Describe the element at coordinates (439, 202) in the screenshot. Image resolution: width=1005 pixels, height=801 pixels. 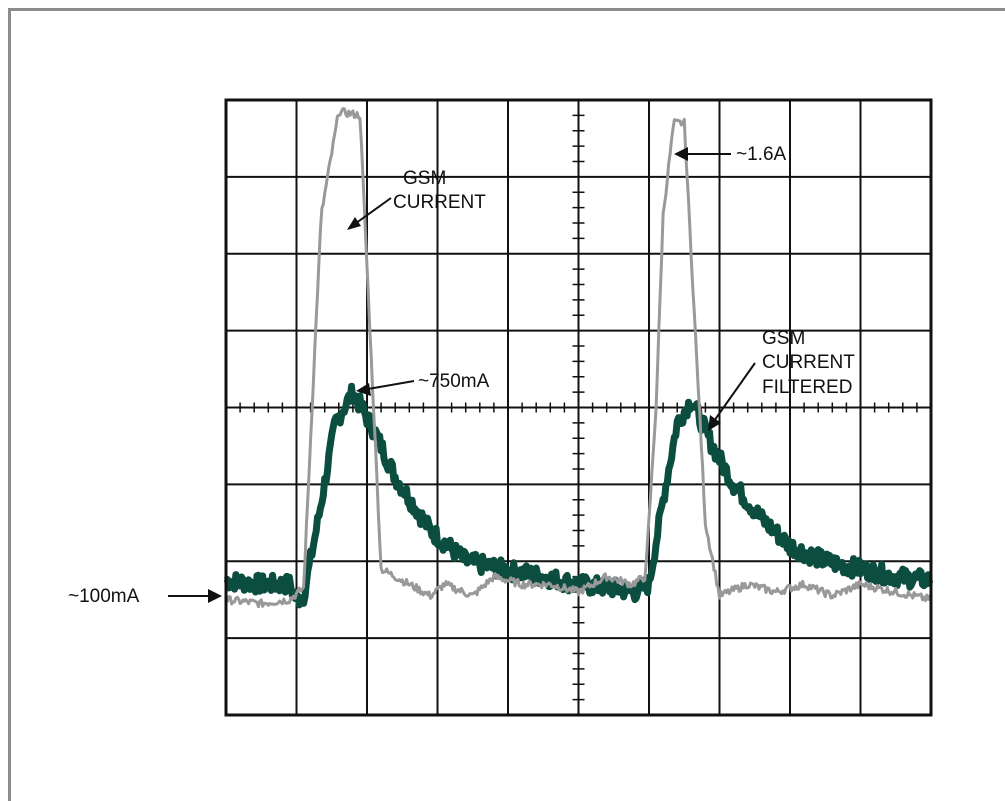
I see `gsm-current-label-line-2: CURRENT` at that location.